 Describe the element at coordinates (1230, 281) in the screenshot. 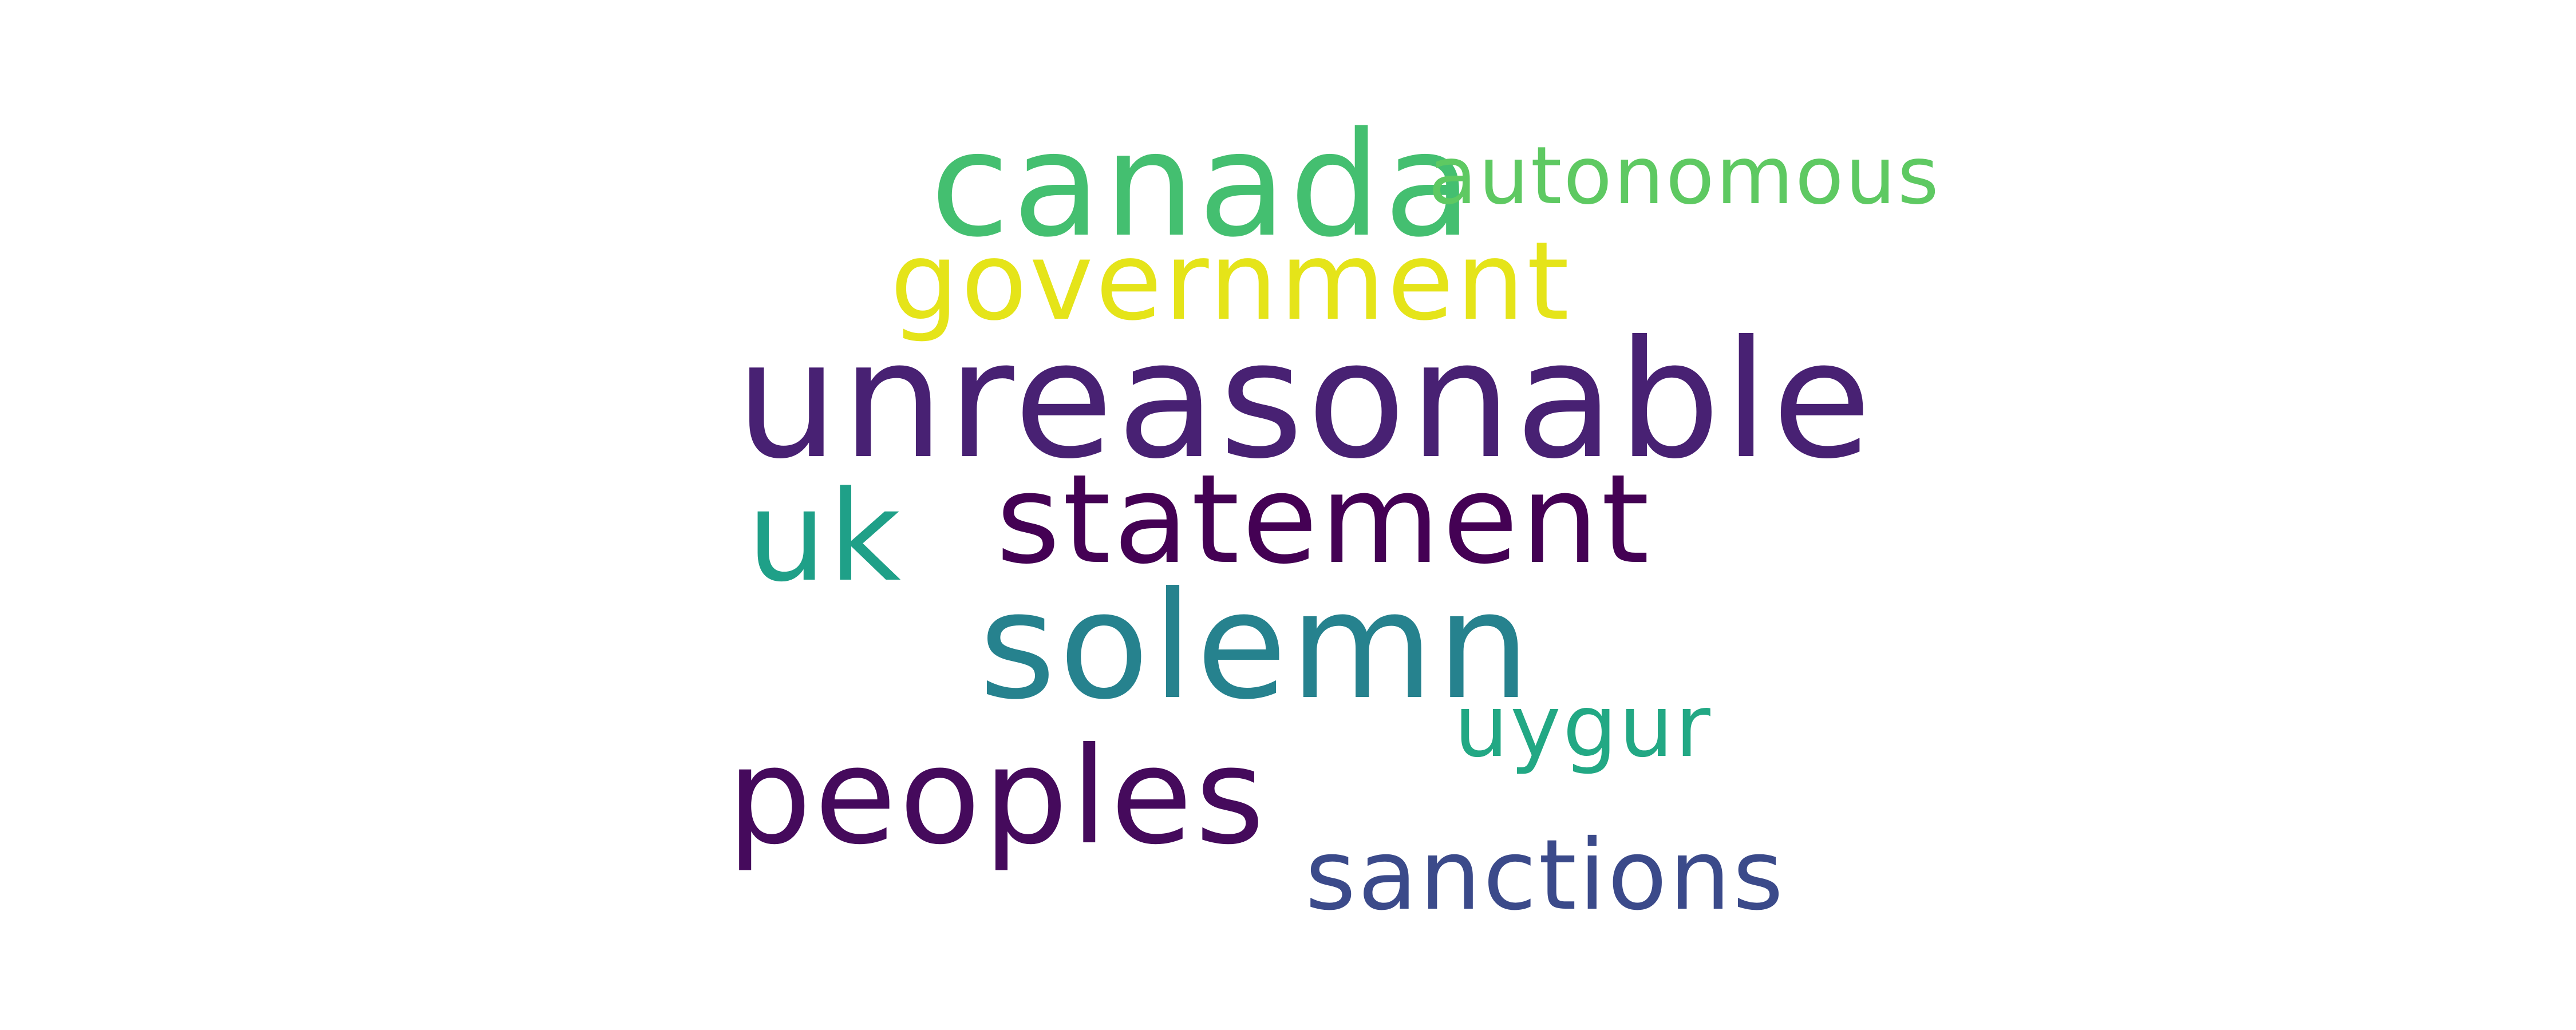

I see `word-government: government` at that location.